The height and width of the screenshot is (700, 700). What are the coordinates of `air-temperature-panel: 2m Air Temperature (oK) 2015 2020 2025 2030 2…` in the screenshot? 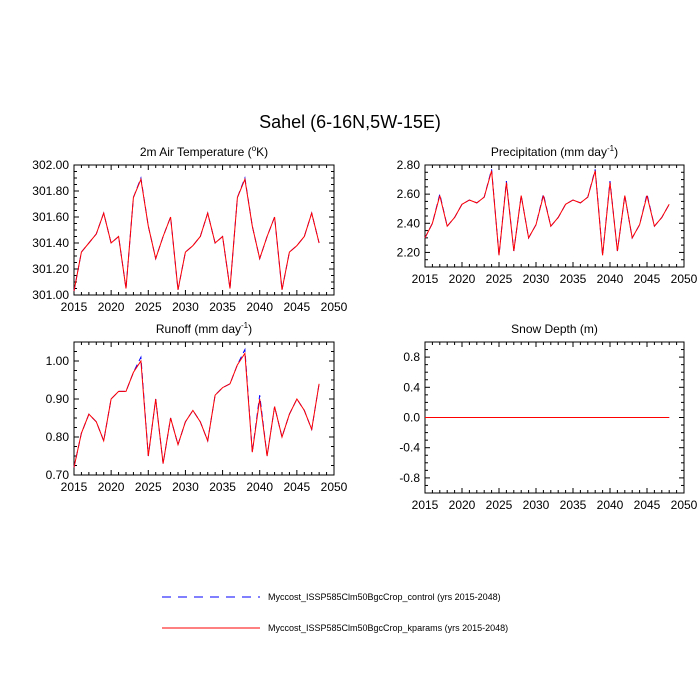 It's located at (189, 229).